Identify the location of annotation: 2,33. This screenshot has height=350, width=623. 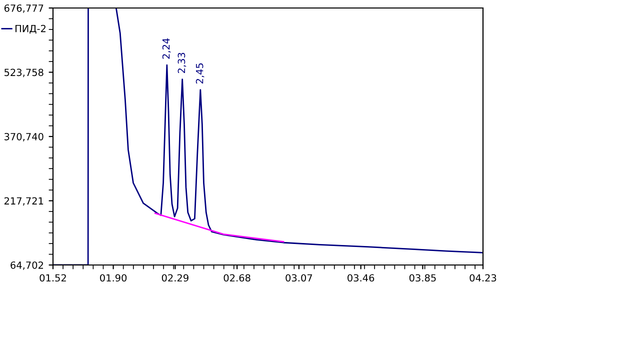
(182, 63).